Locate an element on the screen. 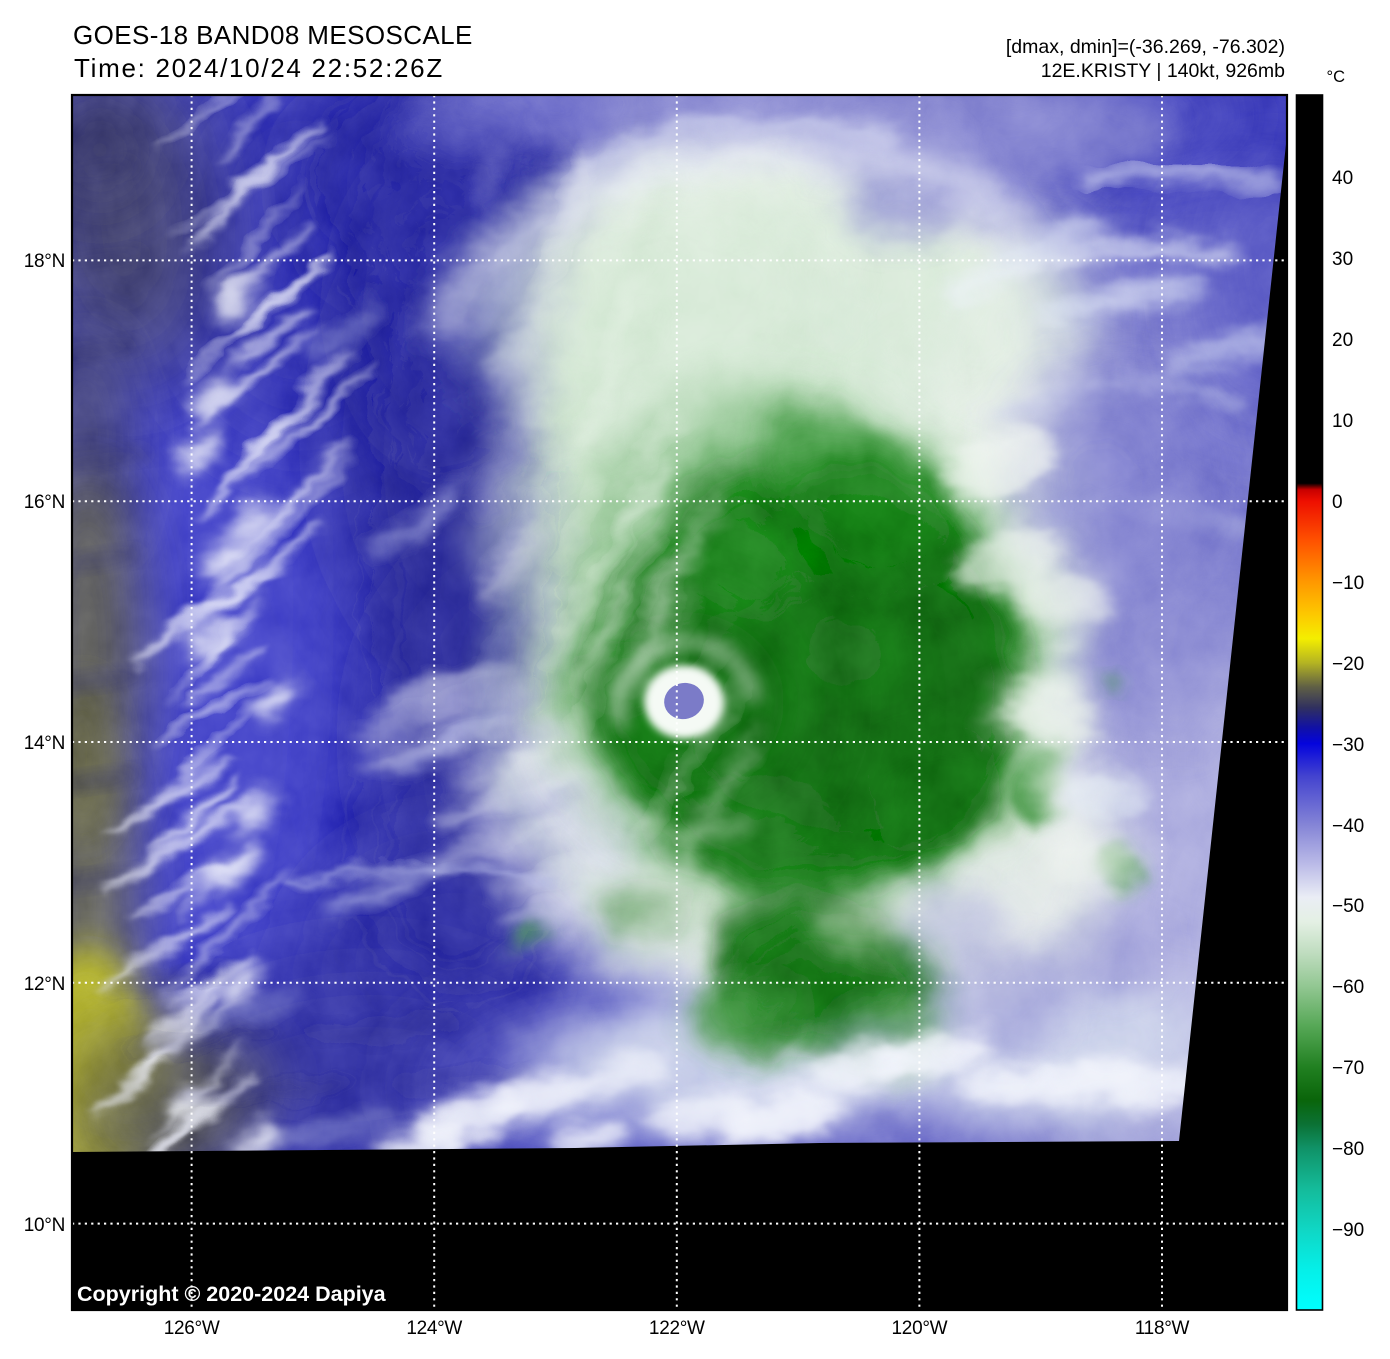 The width and height of the screenshot is (1390, 1359). svg-text: −20 is located at coordinates (1348, 664).